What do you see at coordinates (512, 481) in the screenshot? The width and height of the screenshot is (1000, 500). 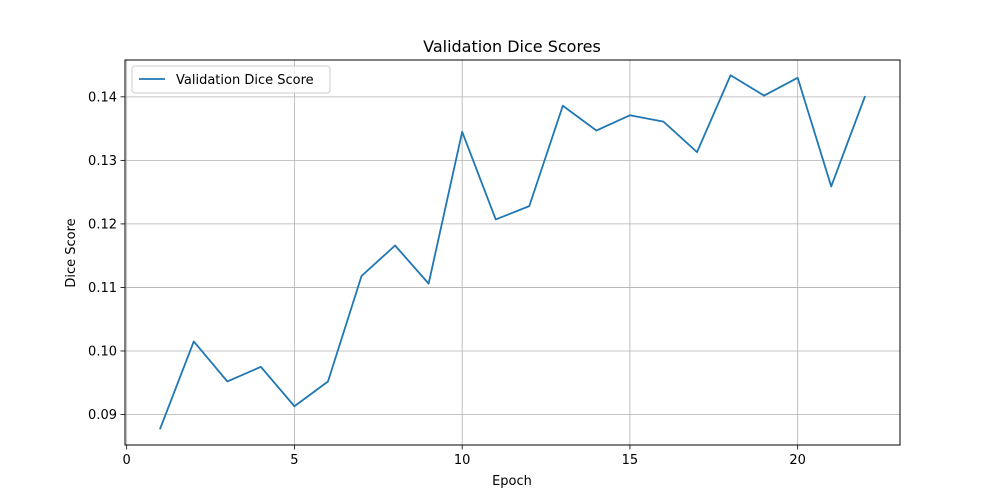 I see `x-axis-label: Epoch` at bounding box center [512, 481].